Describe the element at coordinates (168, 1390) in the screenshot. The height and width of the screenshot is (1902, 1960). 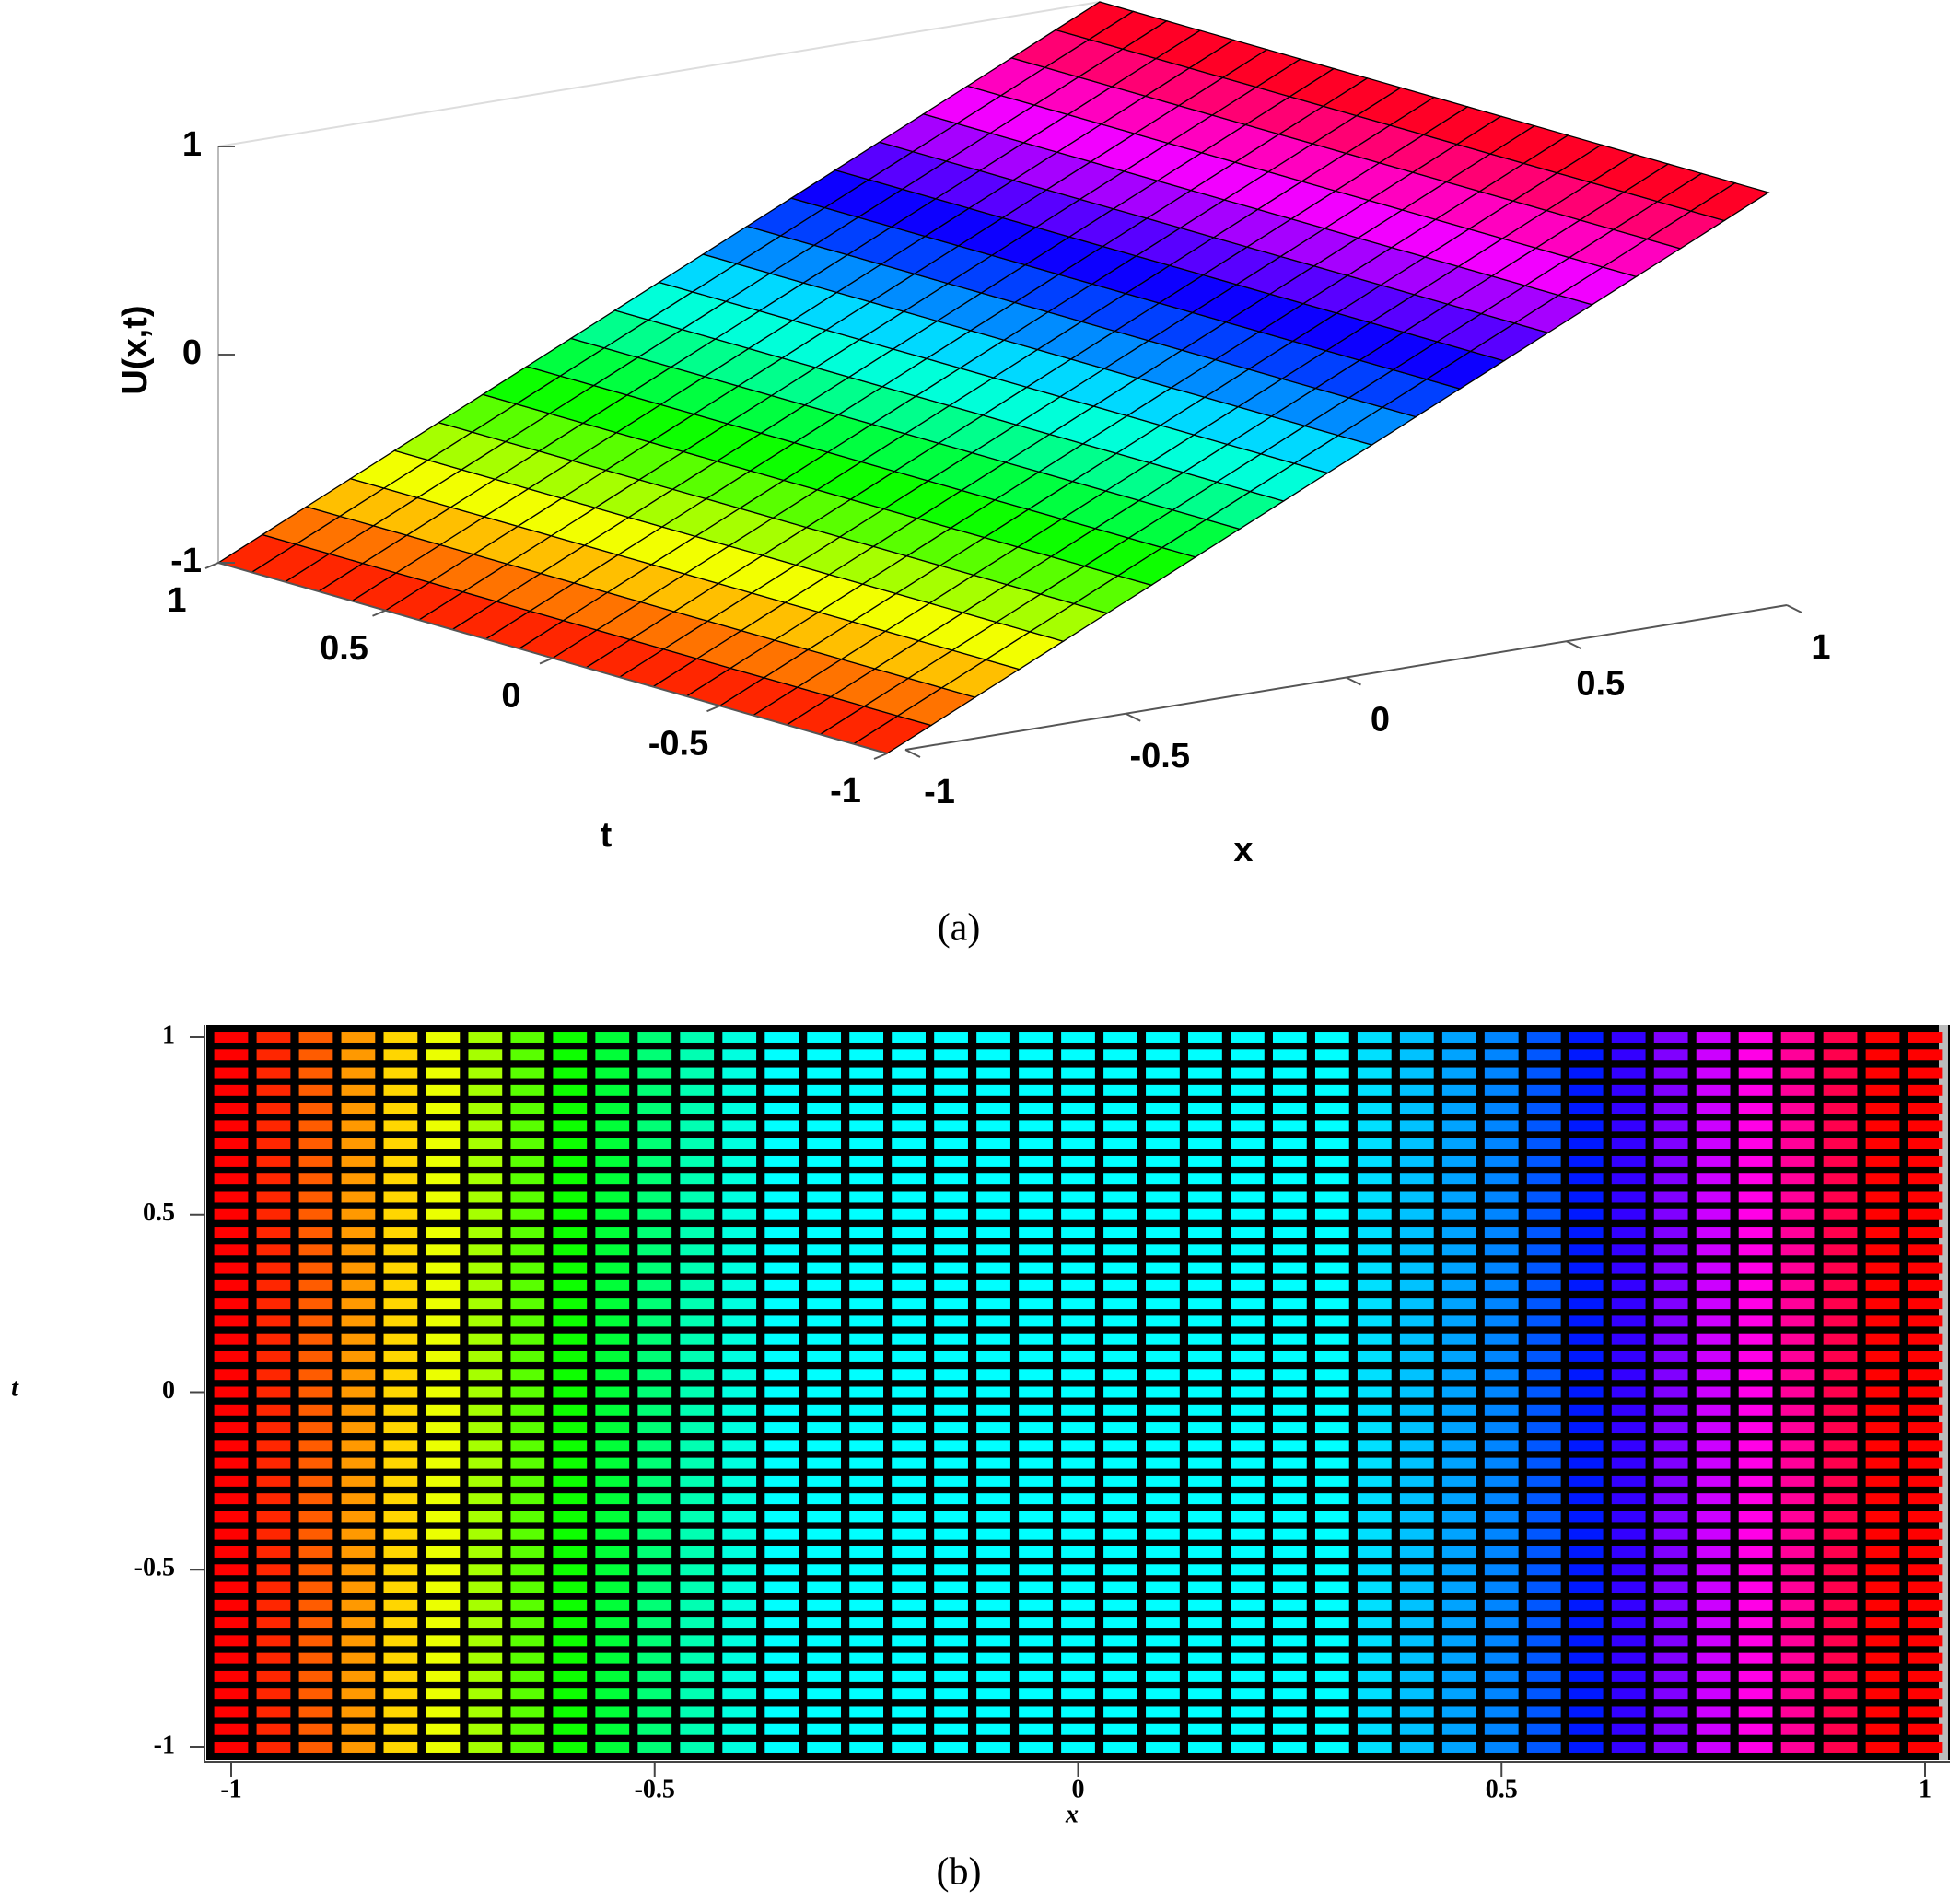
I see `y-tick-label: 0` at that location.